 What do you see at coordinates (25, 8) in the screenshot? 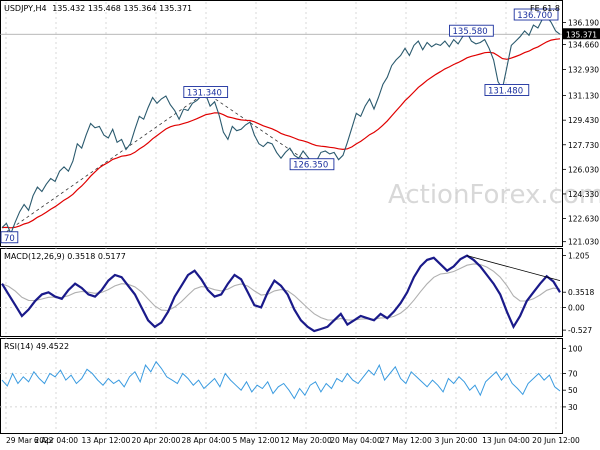
I see `symbol-label: USDJPY,H4` at bounding box center [25, 8].